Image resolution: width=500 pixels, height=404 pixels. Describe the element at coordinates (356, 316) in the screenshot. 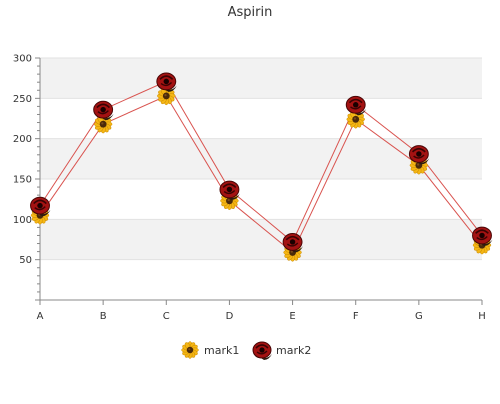

I see `x-tick-label: F` at that location.